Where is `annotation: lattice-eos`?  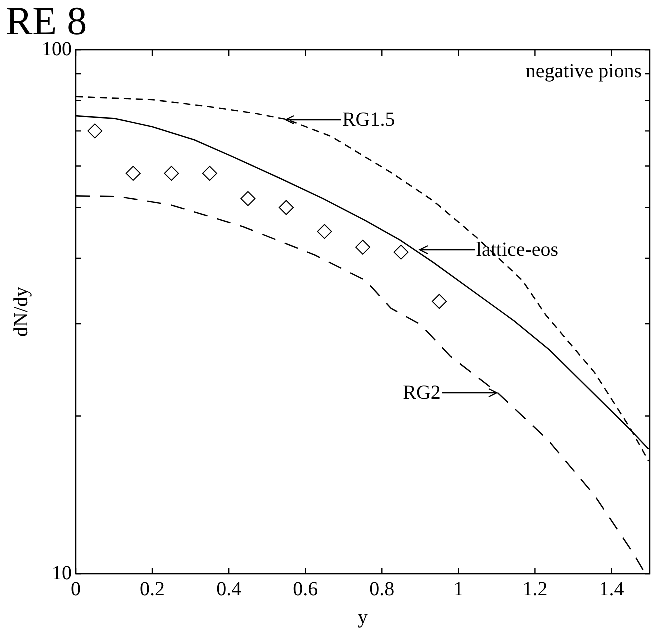
annotation: lattice-eos is located at coordinates (517, 250).